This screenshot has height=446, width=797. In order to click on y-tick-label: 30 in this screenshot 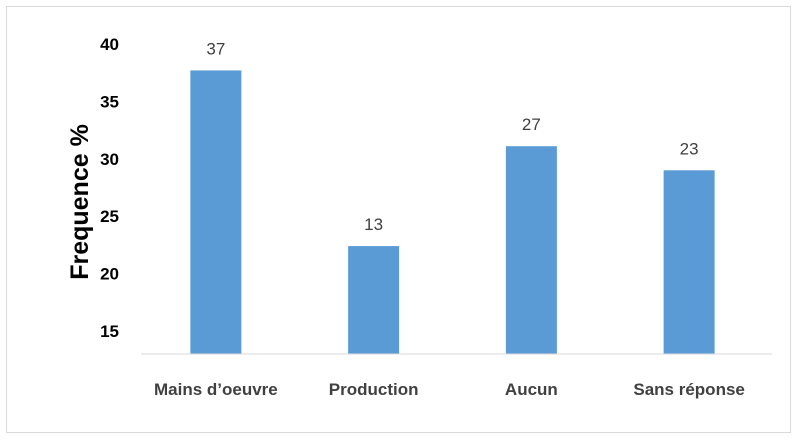, I will do `click(109, 159)`.